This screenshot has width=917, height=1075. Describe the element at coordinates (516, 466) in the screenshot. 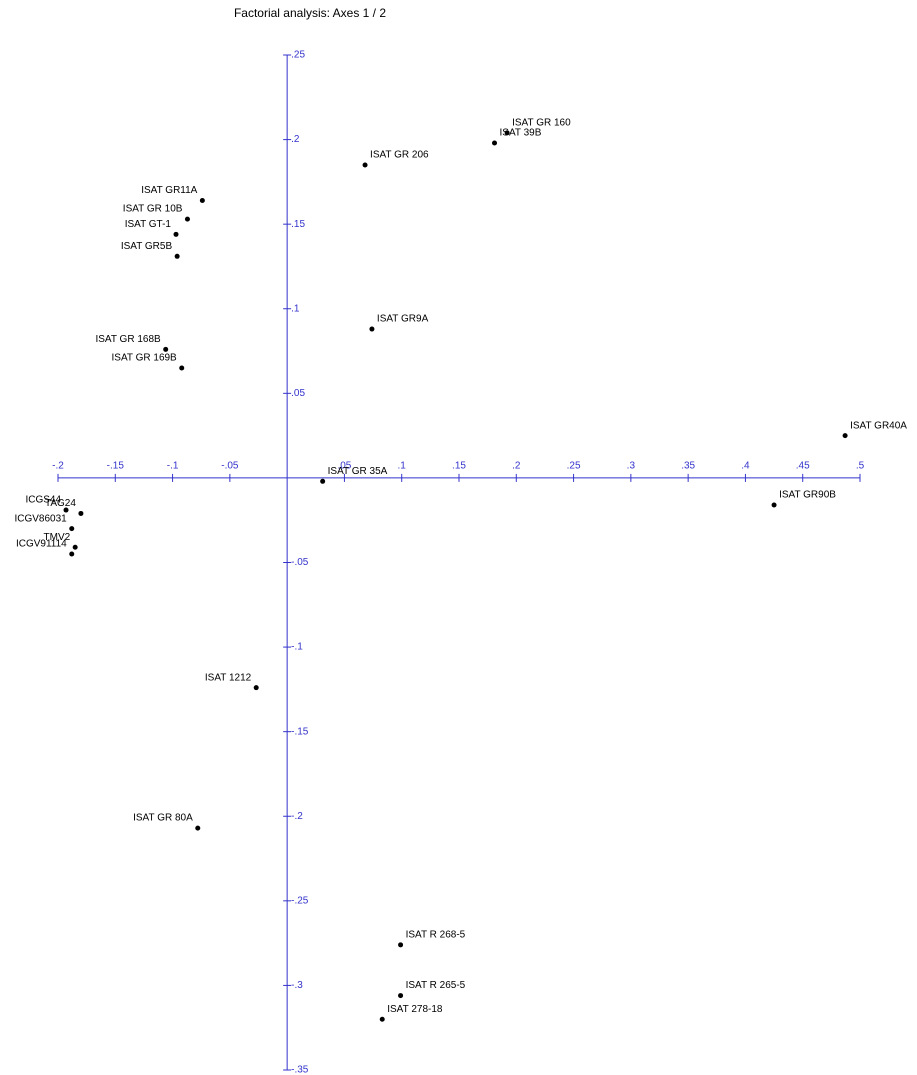

I see `x-tick-label: .2` at that location.